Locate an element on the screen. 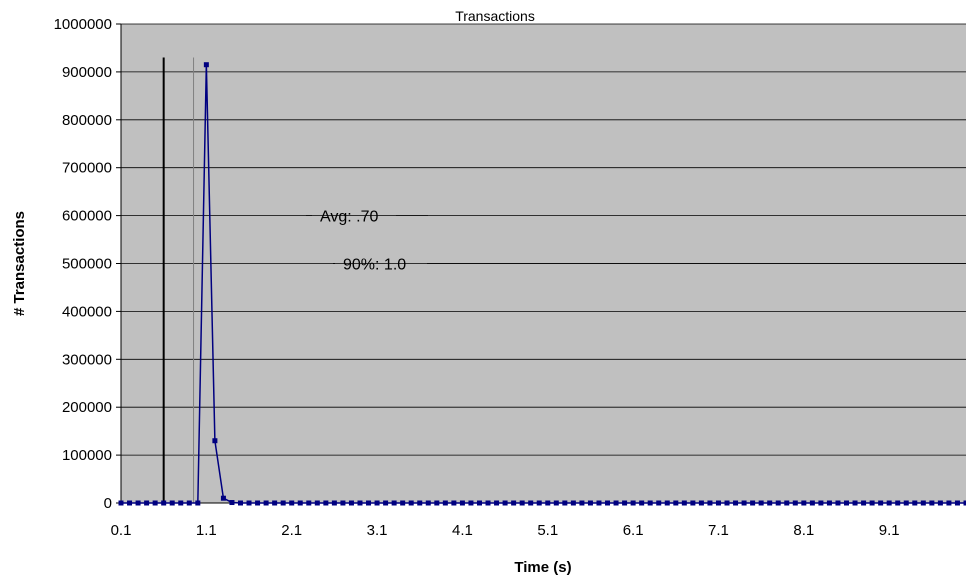 The image size is (966, 580). y-tick-label: 500000 is located at coordinates (87, 264).